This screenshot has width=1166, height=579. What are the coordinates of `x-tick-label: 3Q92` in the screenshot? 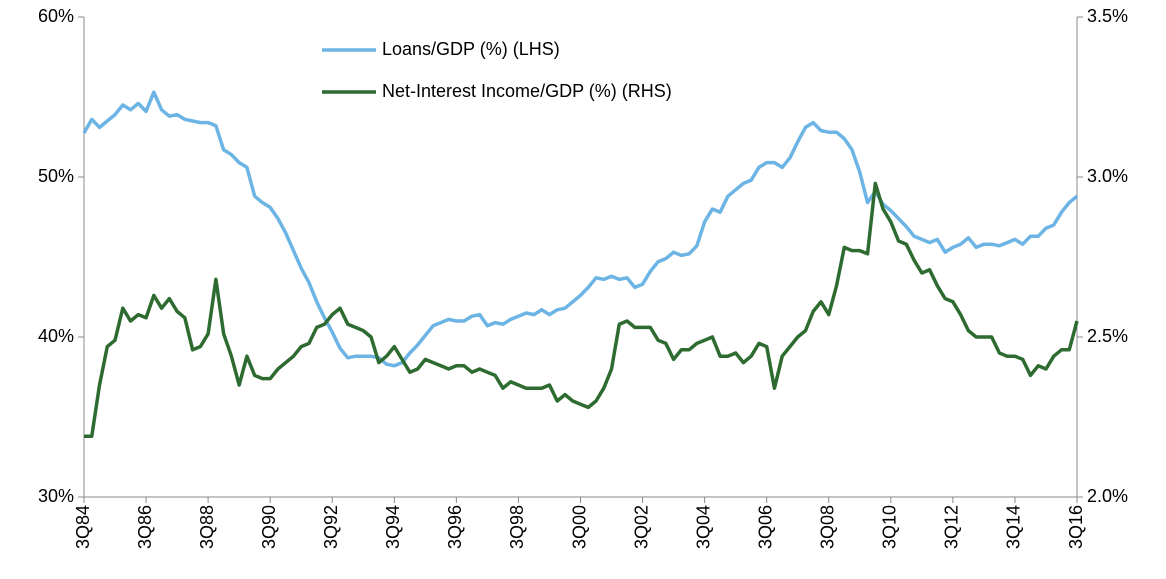 It's located at (331, 527).